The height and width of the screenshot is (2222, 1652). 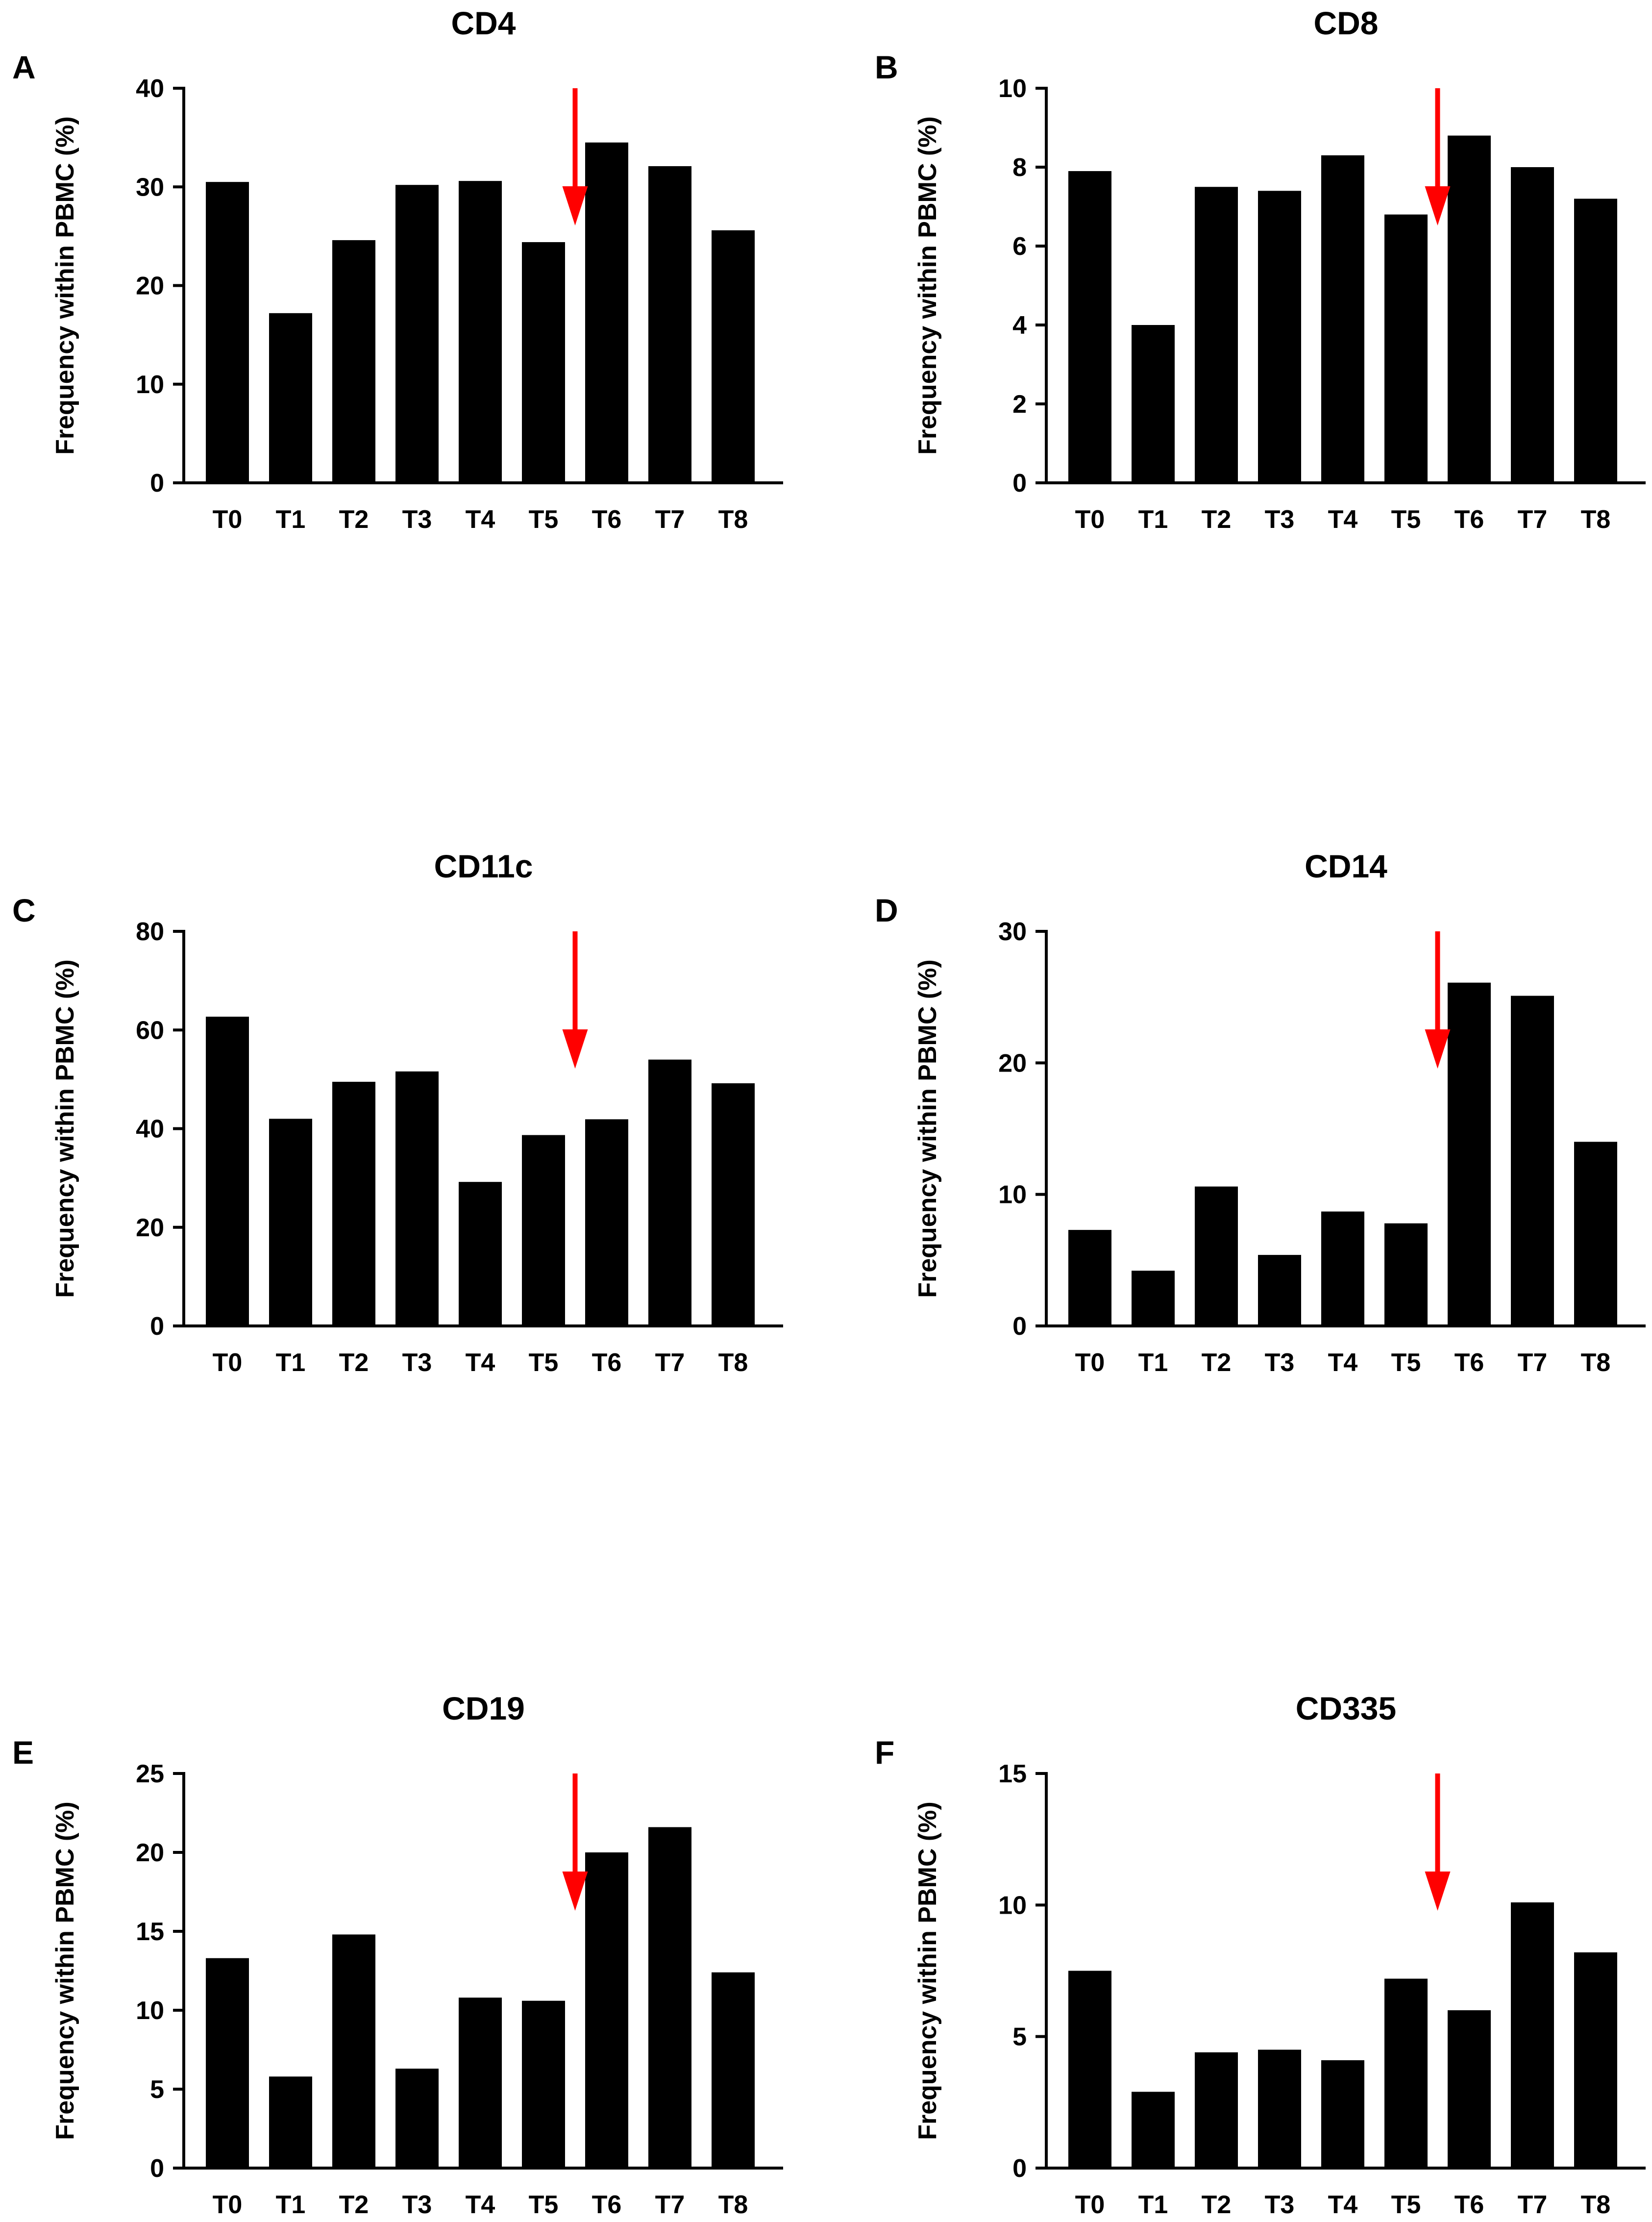 I want to click on panel-letter: B, so click(x=886, y=67).